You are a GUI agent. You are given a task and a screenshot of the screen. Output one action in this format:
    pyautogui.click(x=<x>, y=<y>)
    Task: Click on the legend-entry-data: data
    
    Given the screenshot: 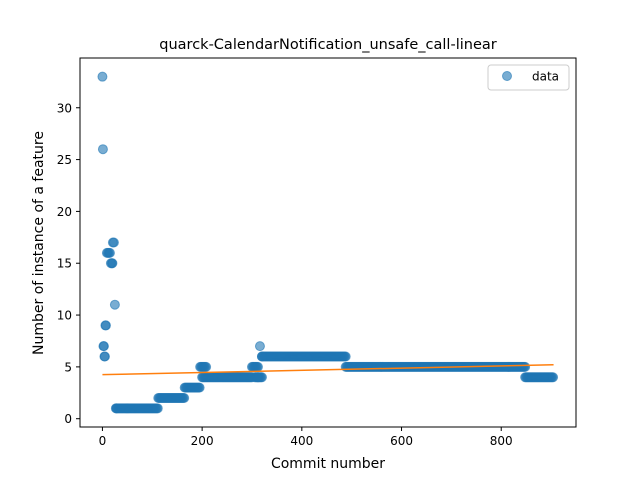 What is the action you would take?
    pyautogui.click(x=545, y=77)
    